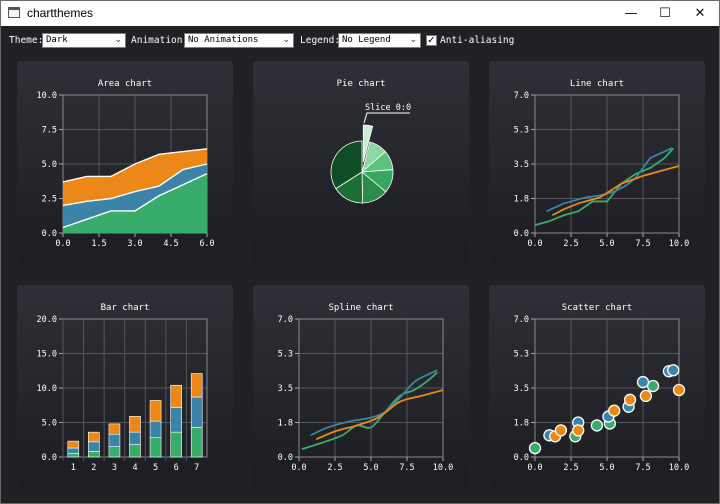  I want to click on slice-label: Slice 0:0, so click(388, 108).